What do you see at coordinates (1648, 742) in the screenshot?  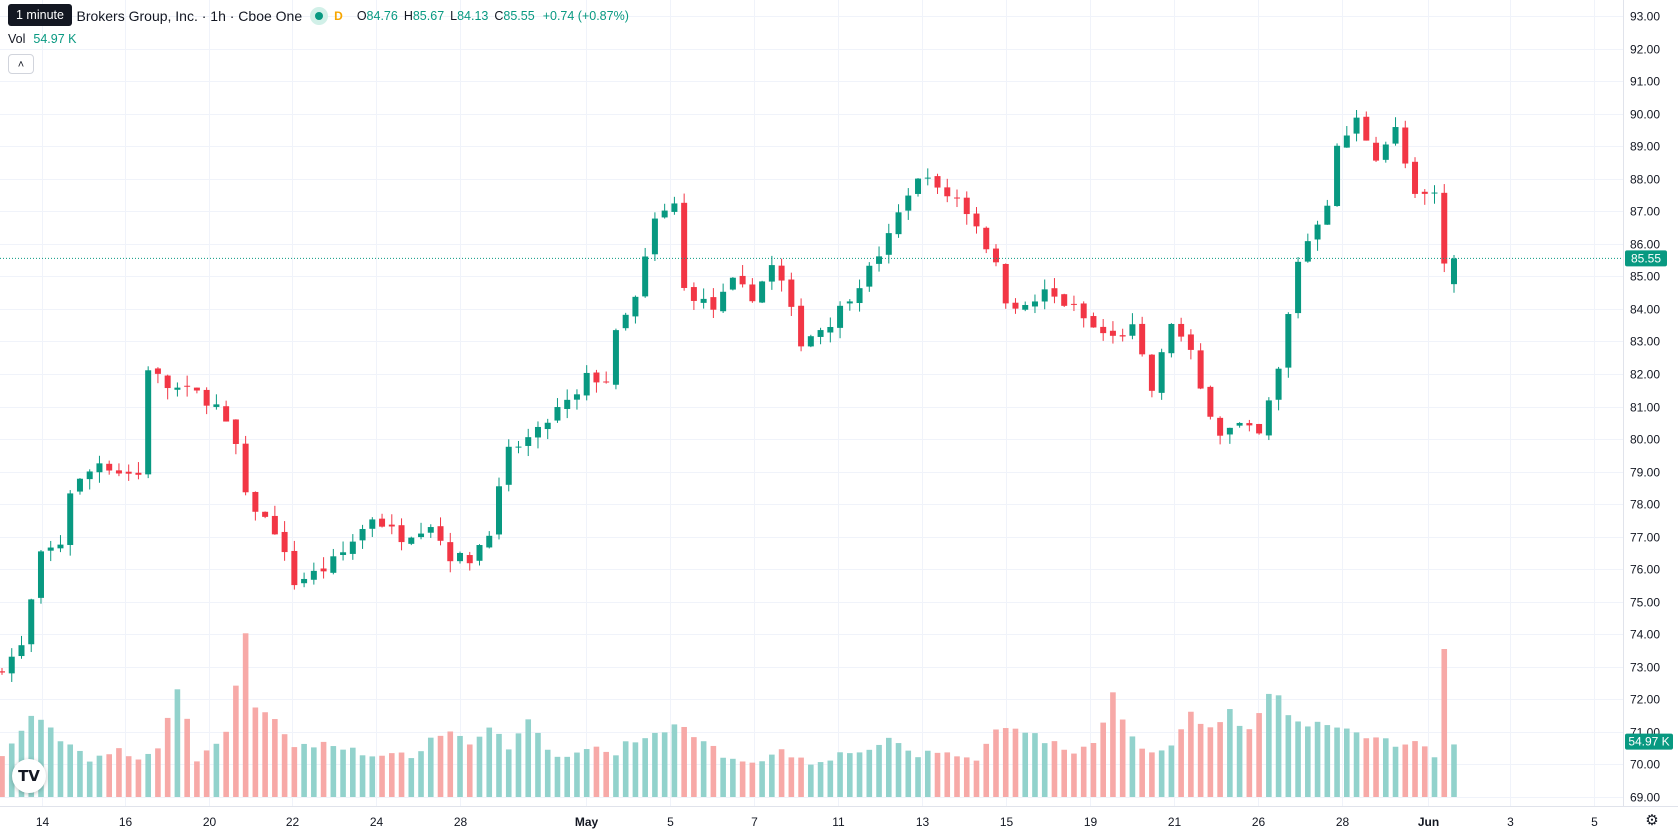 I see `last-volume-label: 54.97 K` at bounding box center [1648, 742].